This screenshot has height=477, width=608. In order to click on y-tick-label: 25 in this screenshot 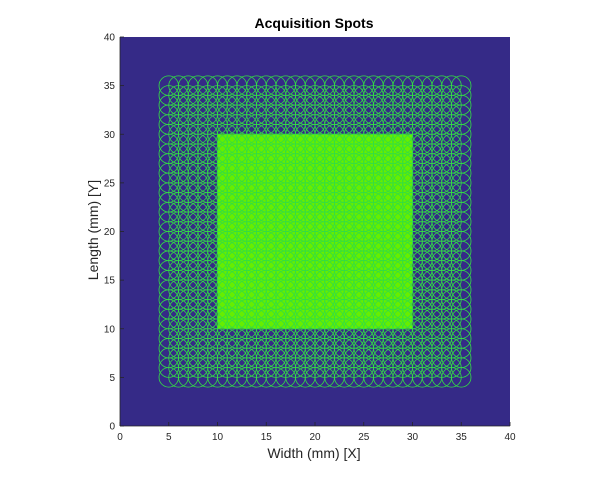, I will do `click(110, 183)`.